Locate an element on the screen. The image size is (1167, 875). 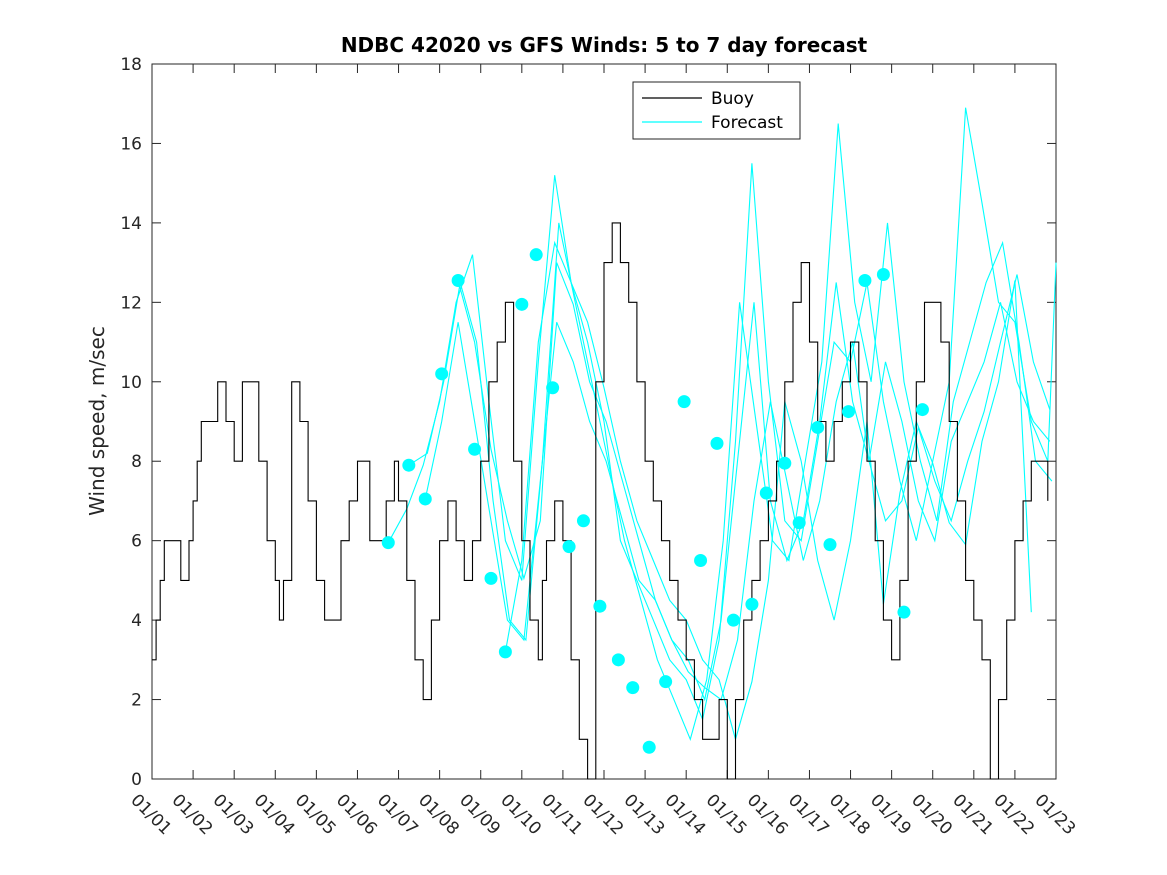
legend: Buoy Forecast is located at coordinates (716, 110).